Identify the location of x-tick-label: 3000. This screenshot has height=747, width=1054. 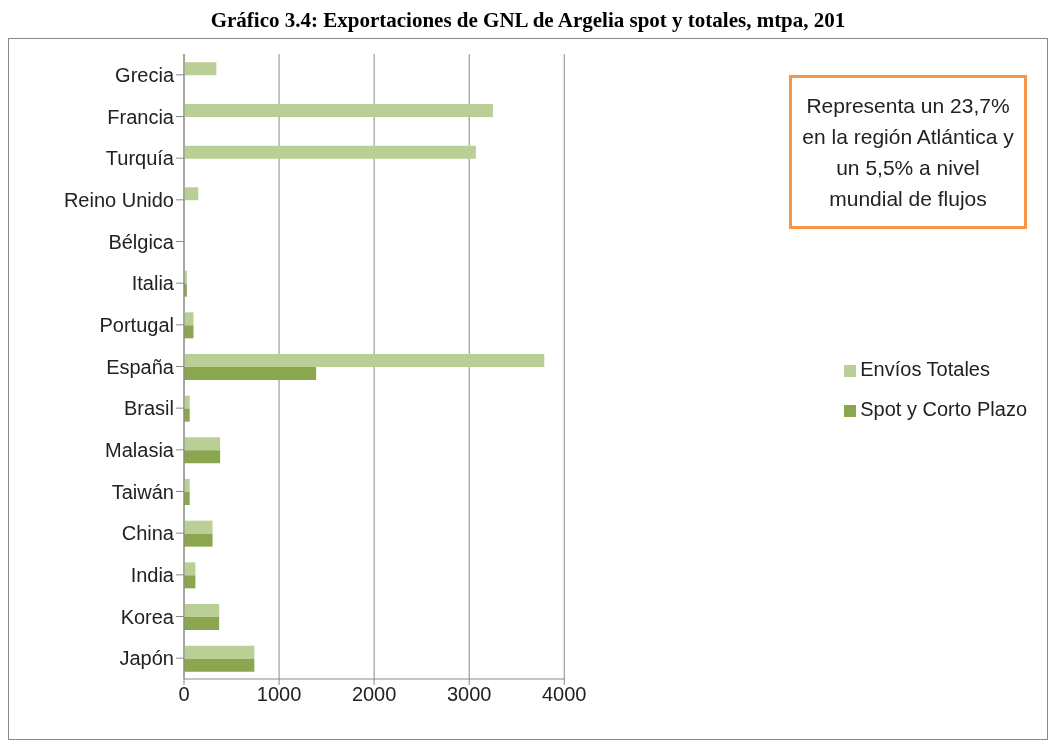
(469, 694).